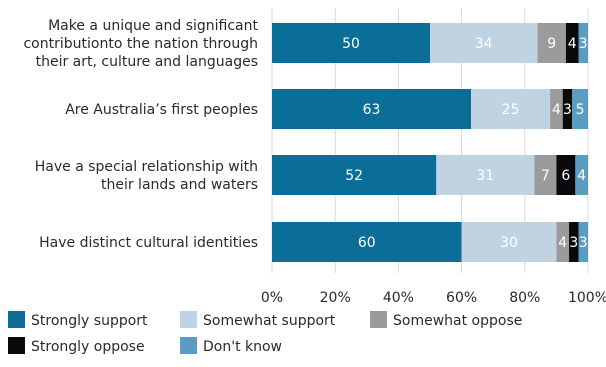 The height and width of the screenshot is (367, 606). I want to click on x-tick-label: 60%, so click(461, 298).